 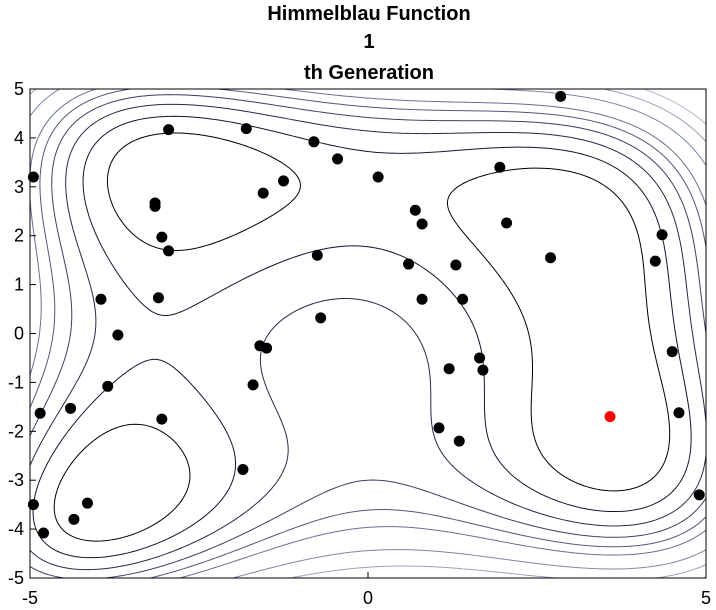 I want to click on y-tick-label: -2, so click(x=16, y=431).